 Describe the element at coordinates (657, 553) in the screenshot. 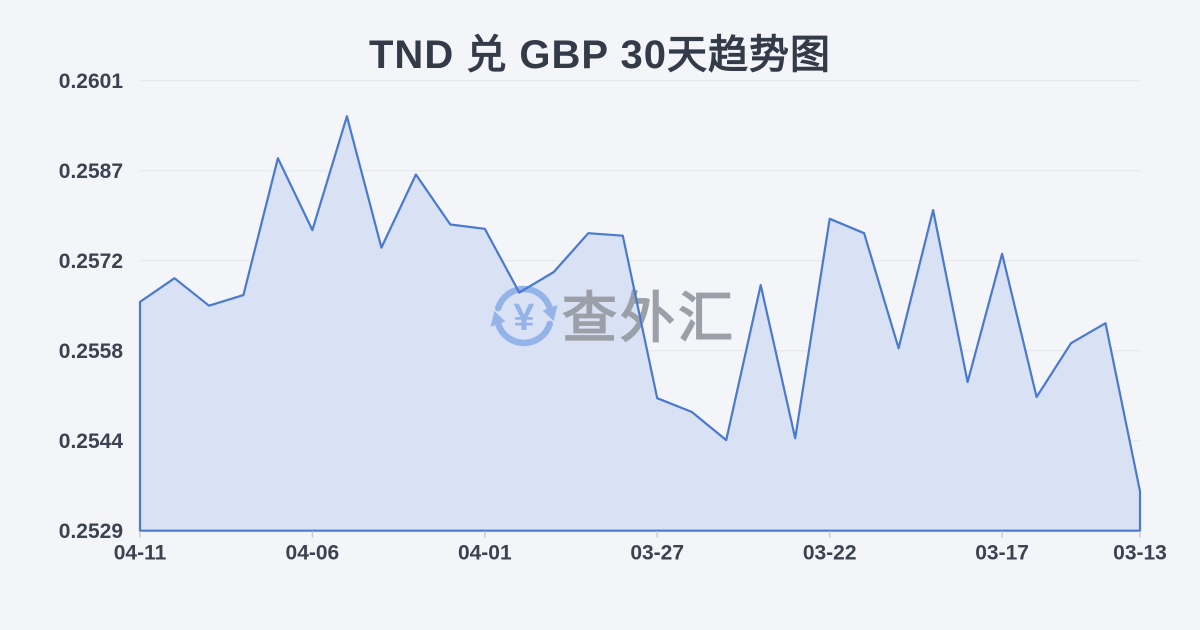

I see `x-tick-label: 03-27` at that location.